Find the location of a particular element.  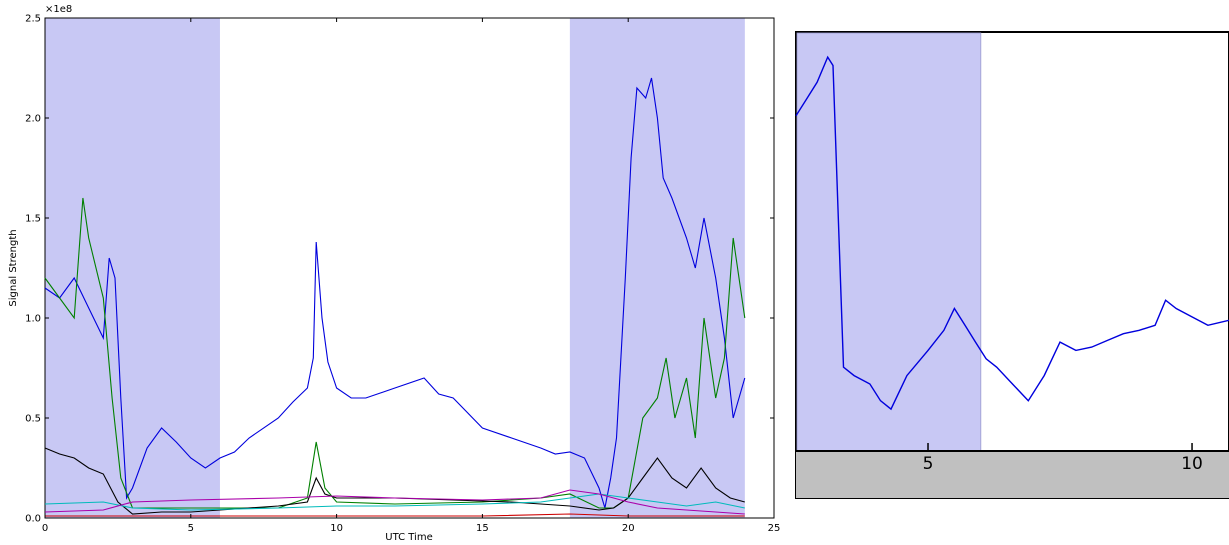

y-tick-label: 0.5 is located at coordinates (33, 419).